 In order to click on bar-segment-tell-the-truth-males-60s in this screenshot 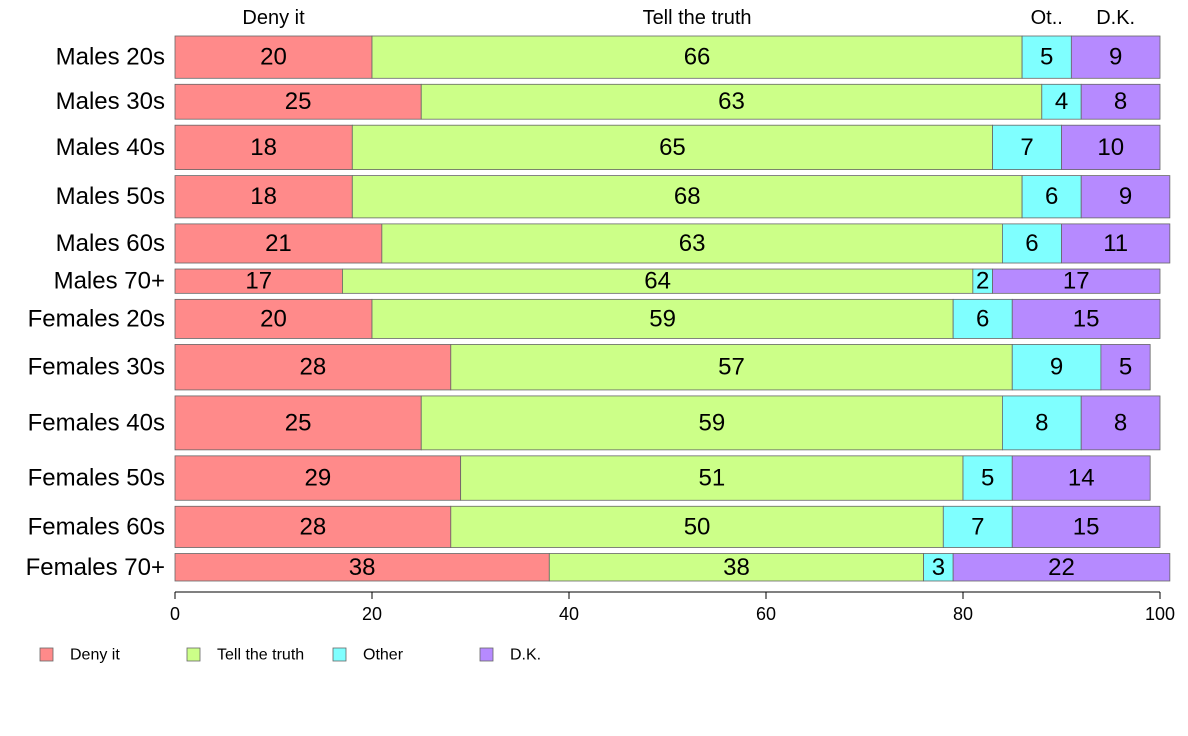, I will do `click(692, 243)`.